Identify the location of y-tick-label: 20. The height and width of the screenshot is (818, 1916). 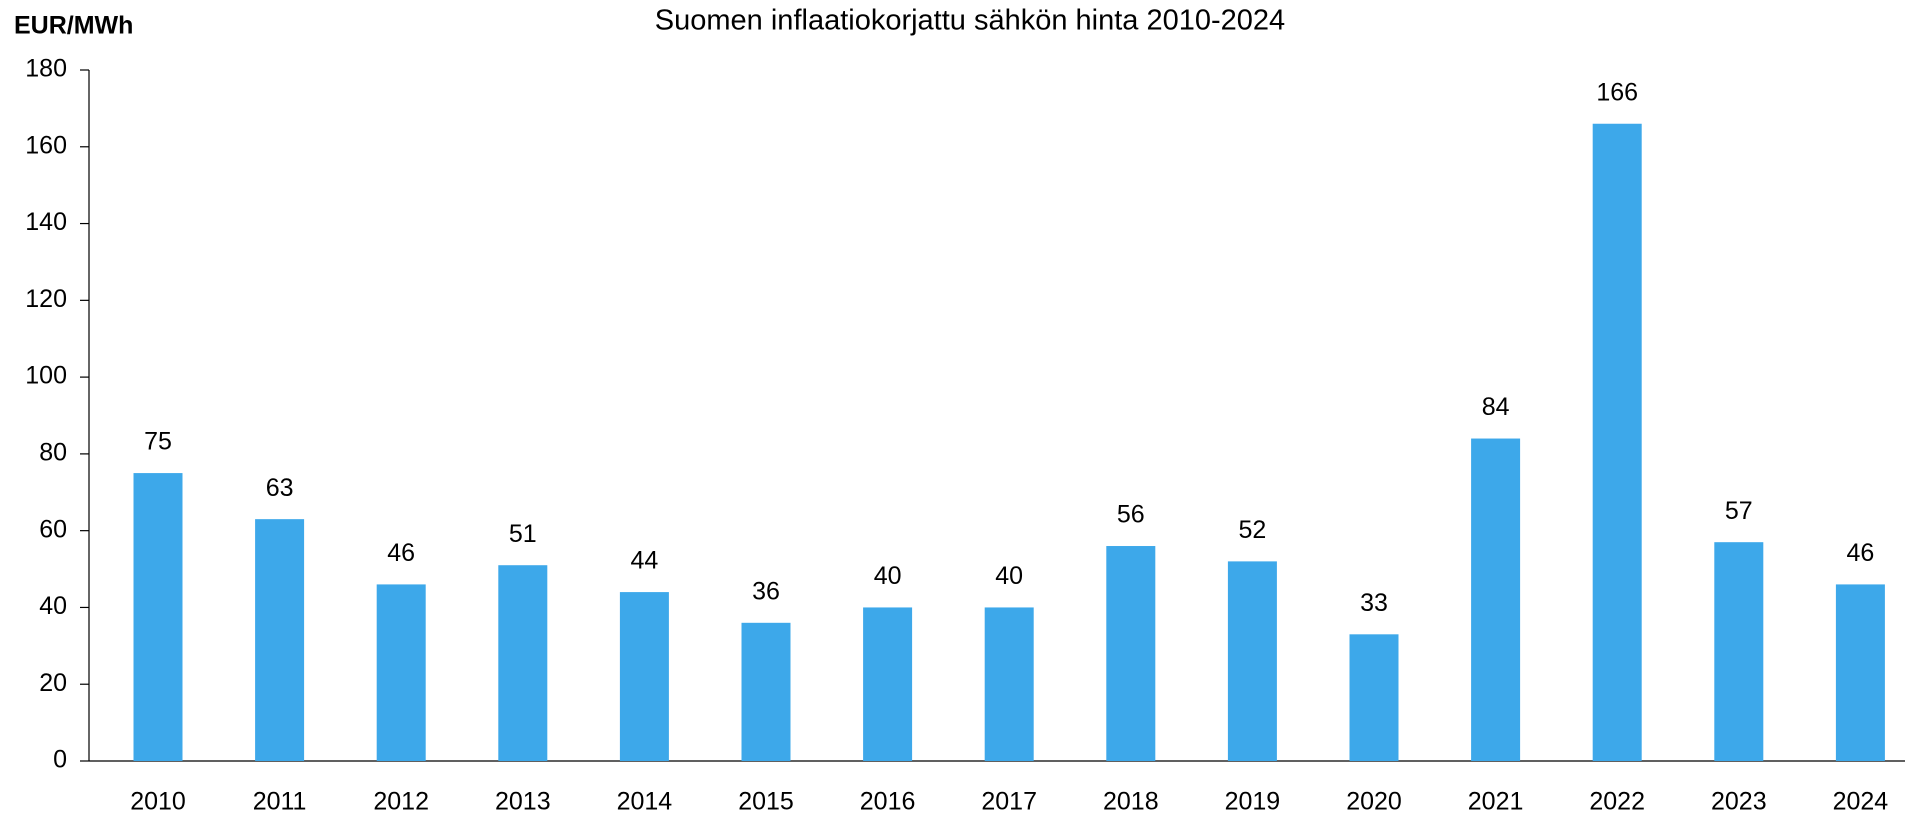
(53, 683).